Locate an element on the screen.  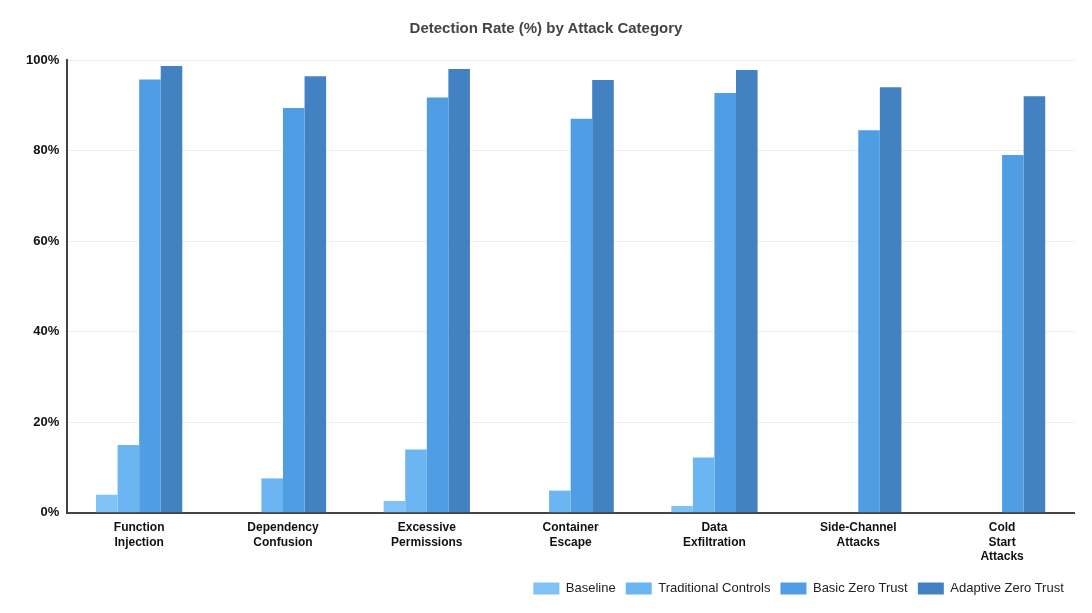
y-tick-label: 20% is located at coordinates (46, 421).